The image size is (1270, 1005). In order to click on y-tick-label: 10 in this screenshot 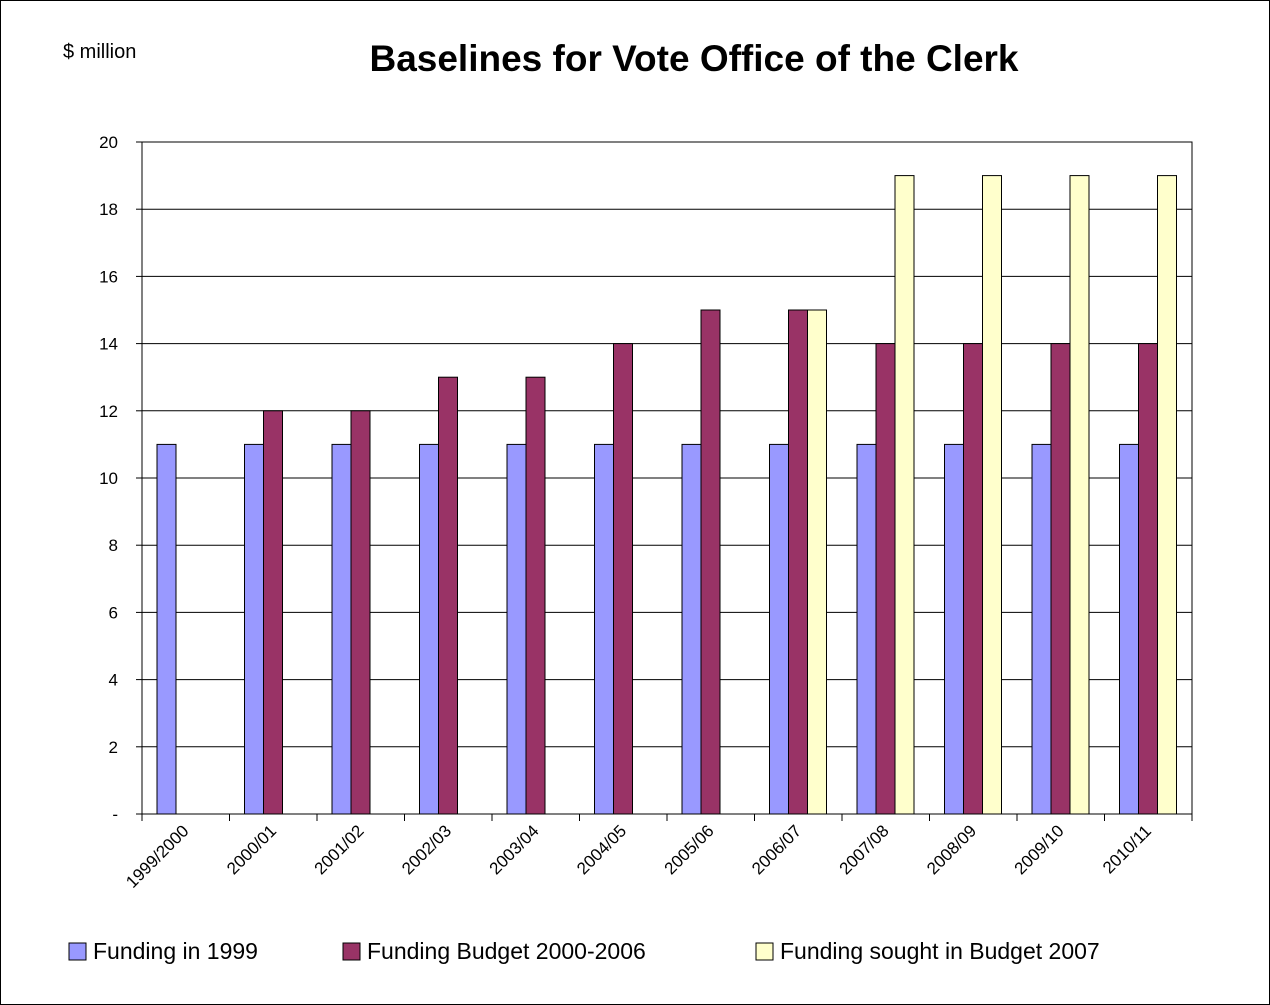, I will do `click(108, 478)`.